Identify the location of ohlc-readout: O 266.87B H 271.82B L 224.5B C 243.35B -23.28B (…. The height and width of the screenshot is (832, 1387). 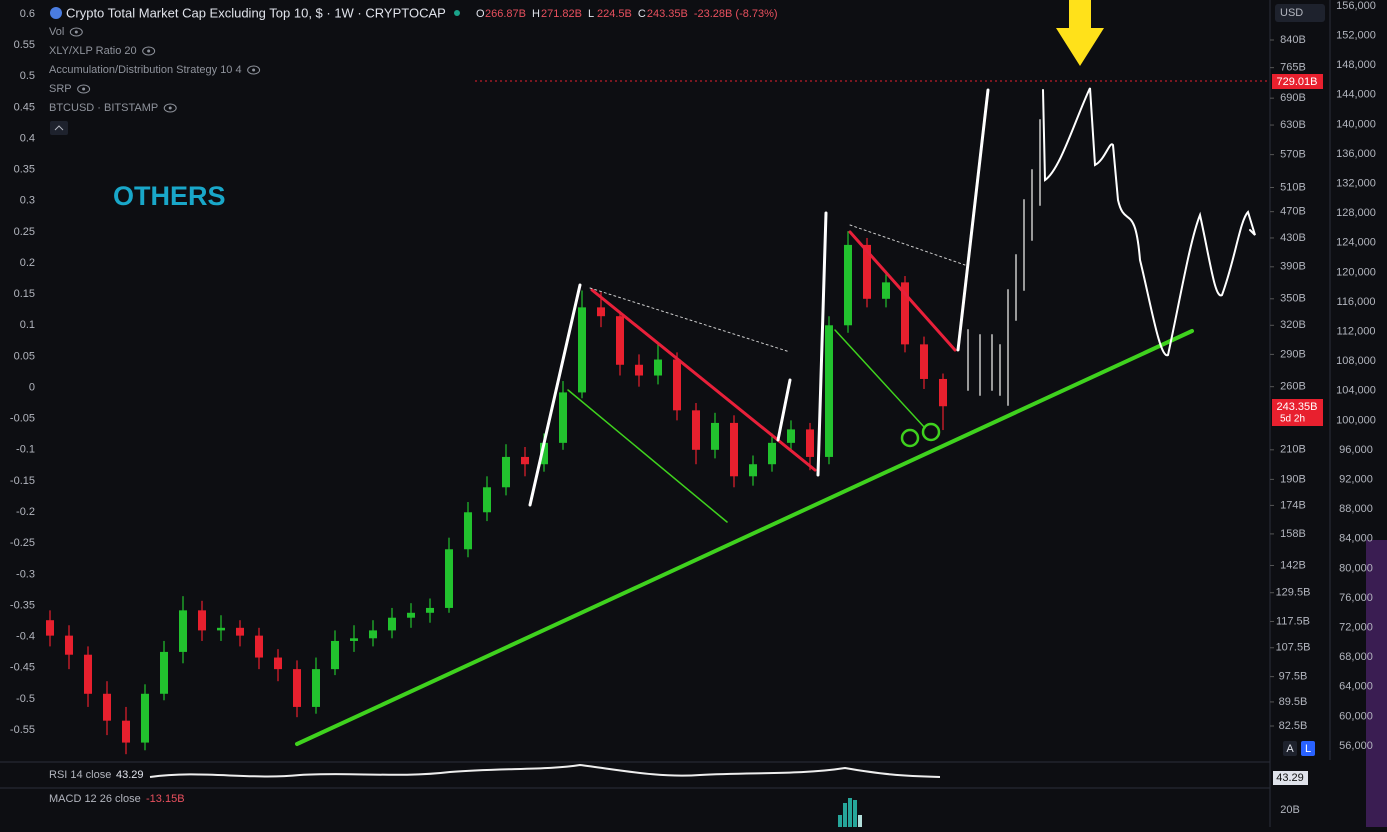
(627, 14).